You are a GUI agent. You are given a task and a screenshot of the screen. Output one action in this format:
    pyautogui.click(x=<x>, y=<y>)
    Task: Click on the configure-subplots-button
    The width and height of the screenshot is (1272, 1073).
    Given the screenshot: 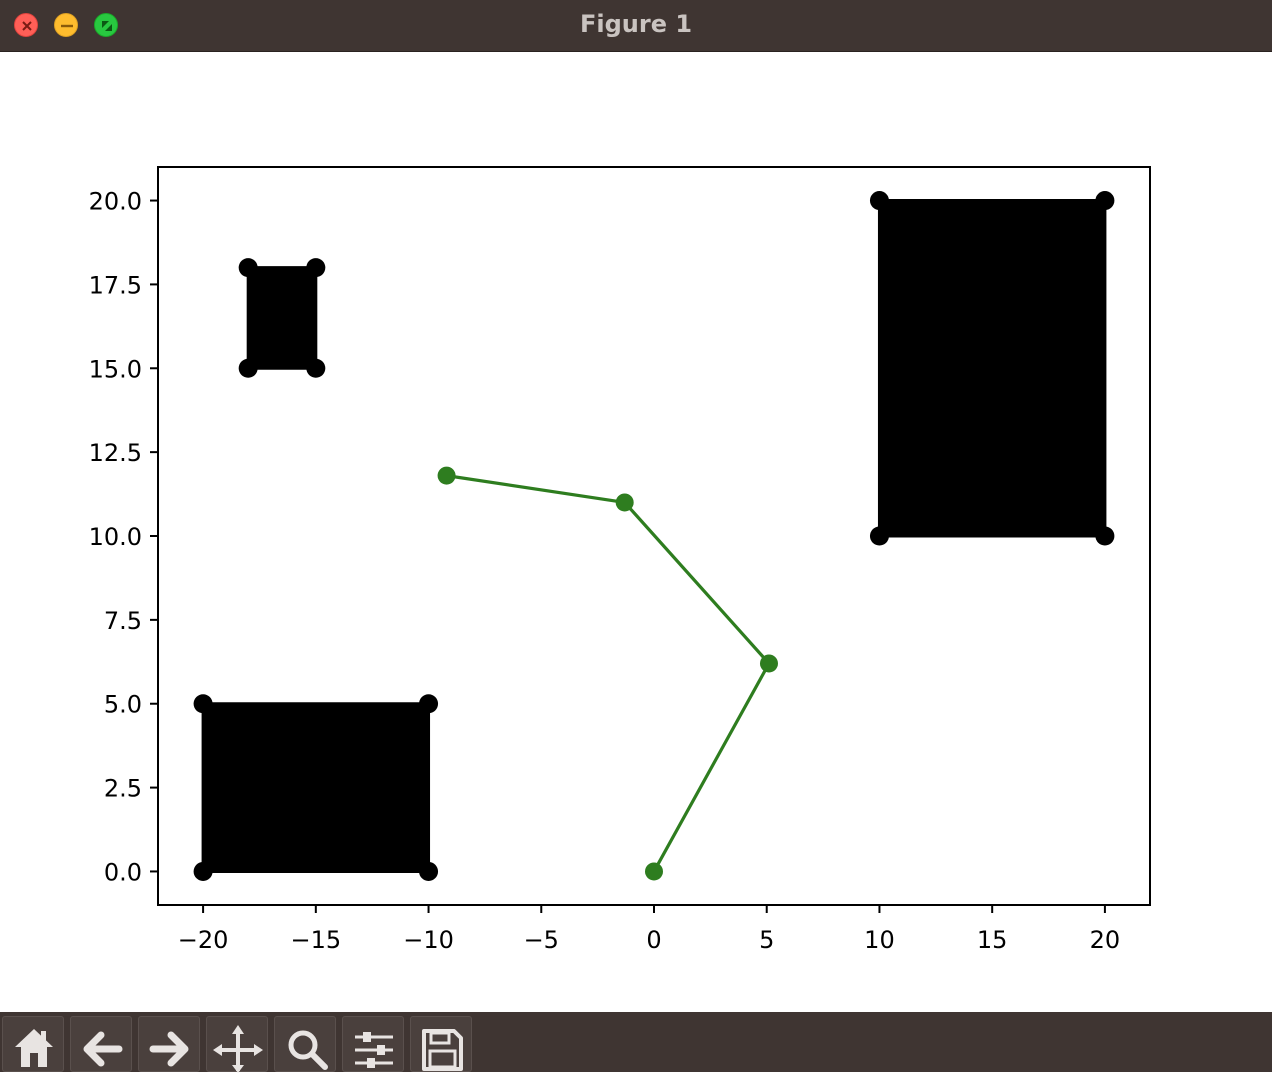 What is the action you would take?
    pyautogui.click(x=373, y=1044)
    